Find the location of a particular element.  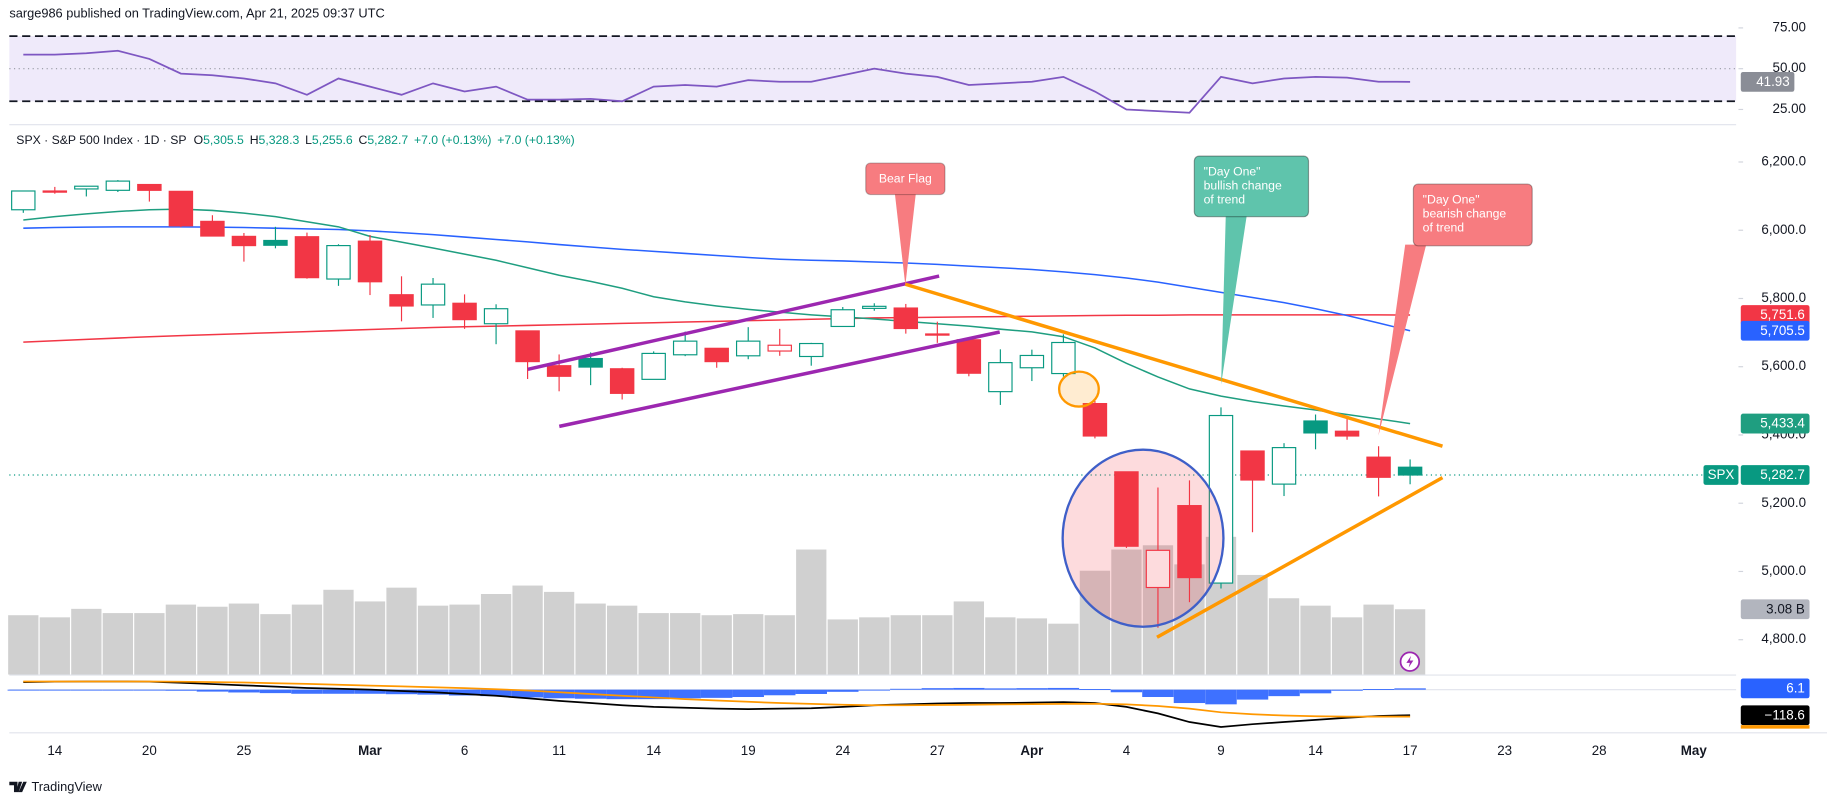

price-tag-label: 5,705.5 is located at coordinates (1782, 330).